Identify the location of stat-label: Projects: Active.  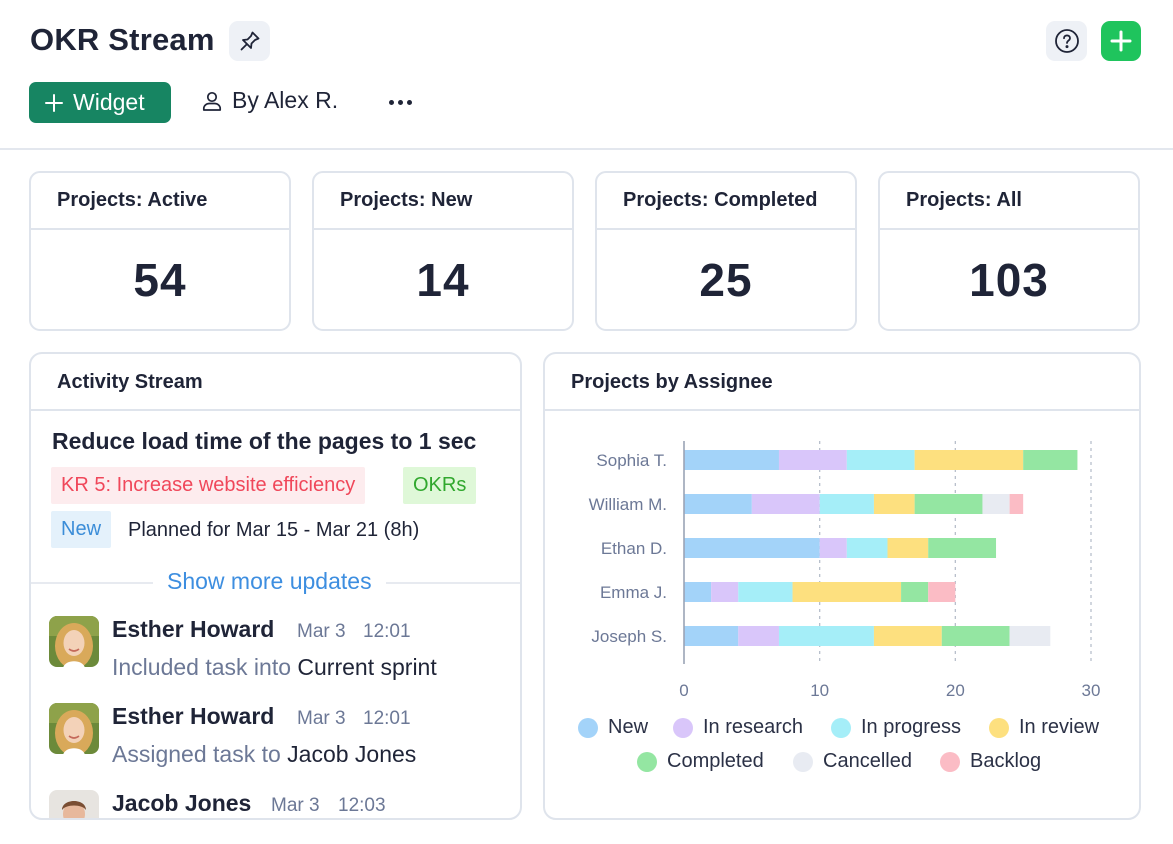
(160, 201).